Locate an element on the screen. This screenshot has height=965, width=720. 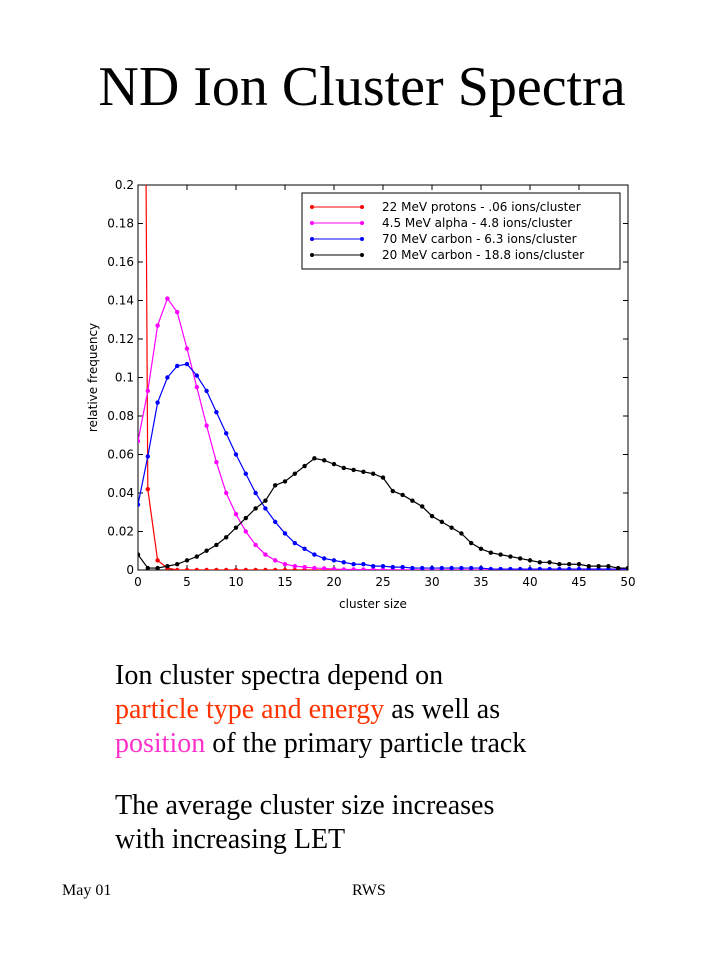
y-tick-label: 0.02 is located at coordinates (120, 532).